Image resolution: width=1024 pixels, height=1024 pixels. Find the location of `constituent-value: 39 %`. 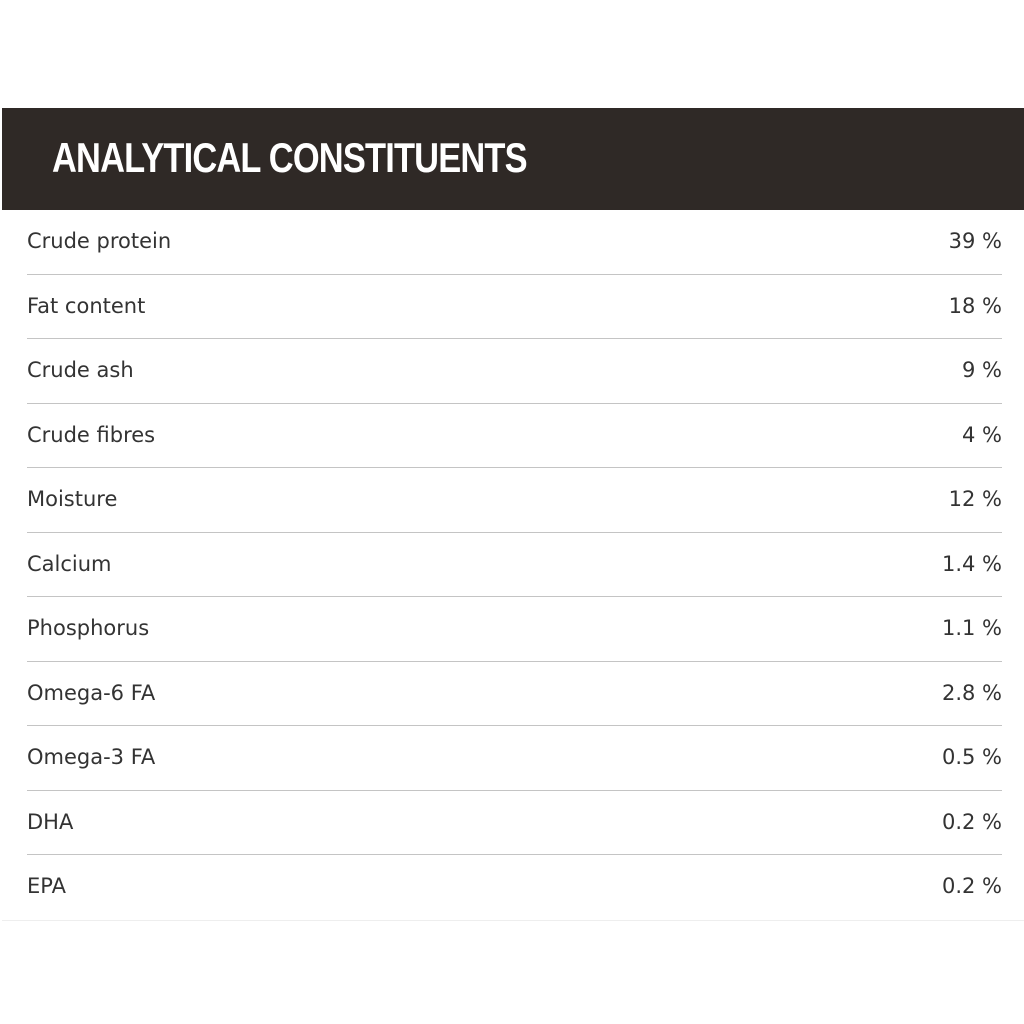

constituent-value: 39 % is located at coordinates (975, 241).